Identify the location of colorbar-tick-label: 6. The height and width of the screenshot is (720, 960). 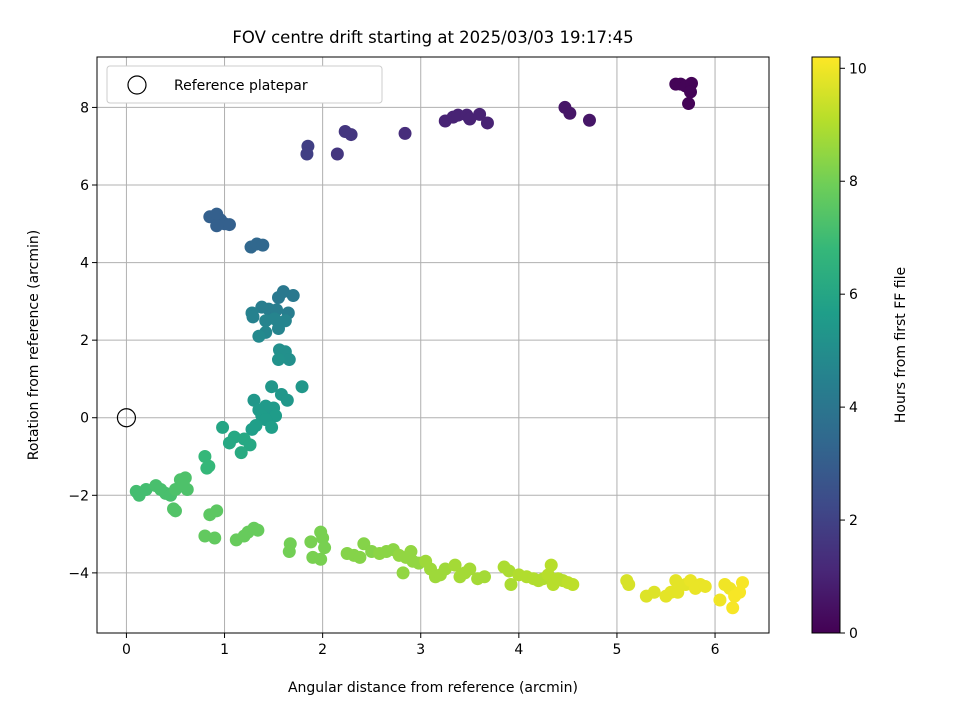
(853, 295).